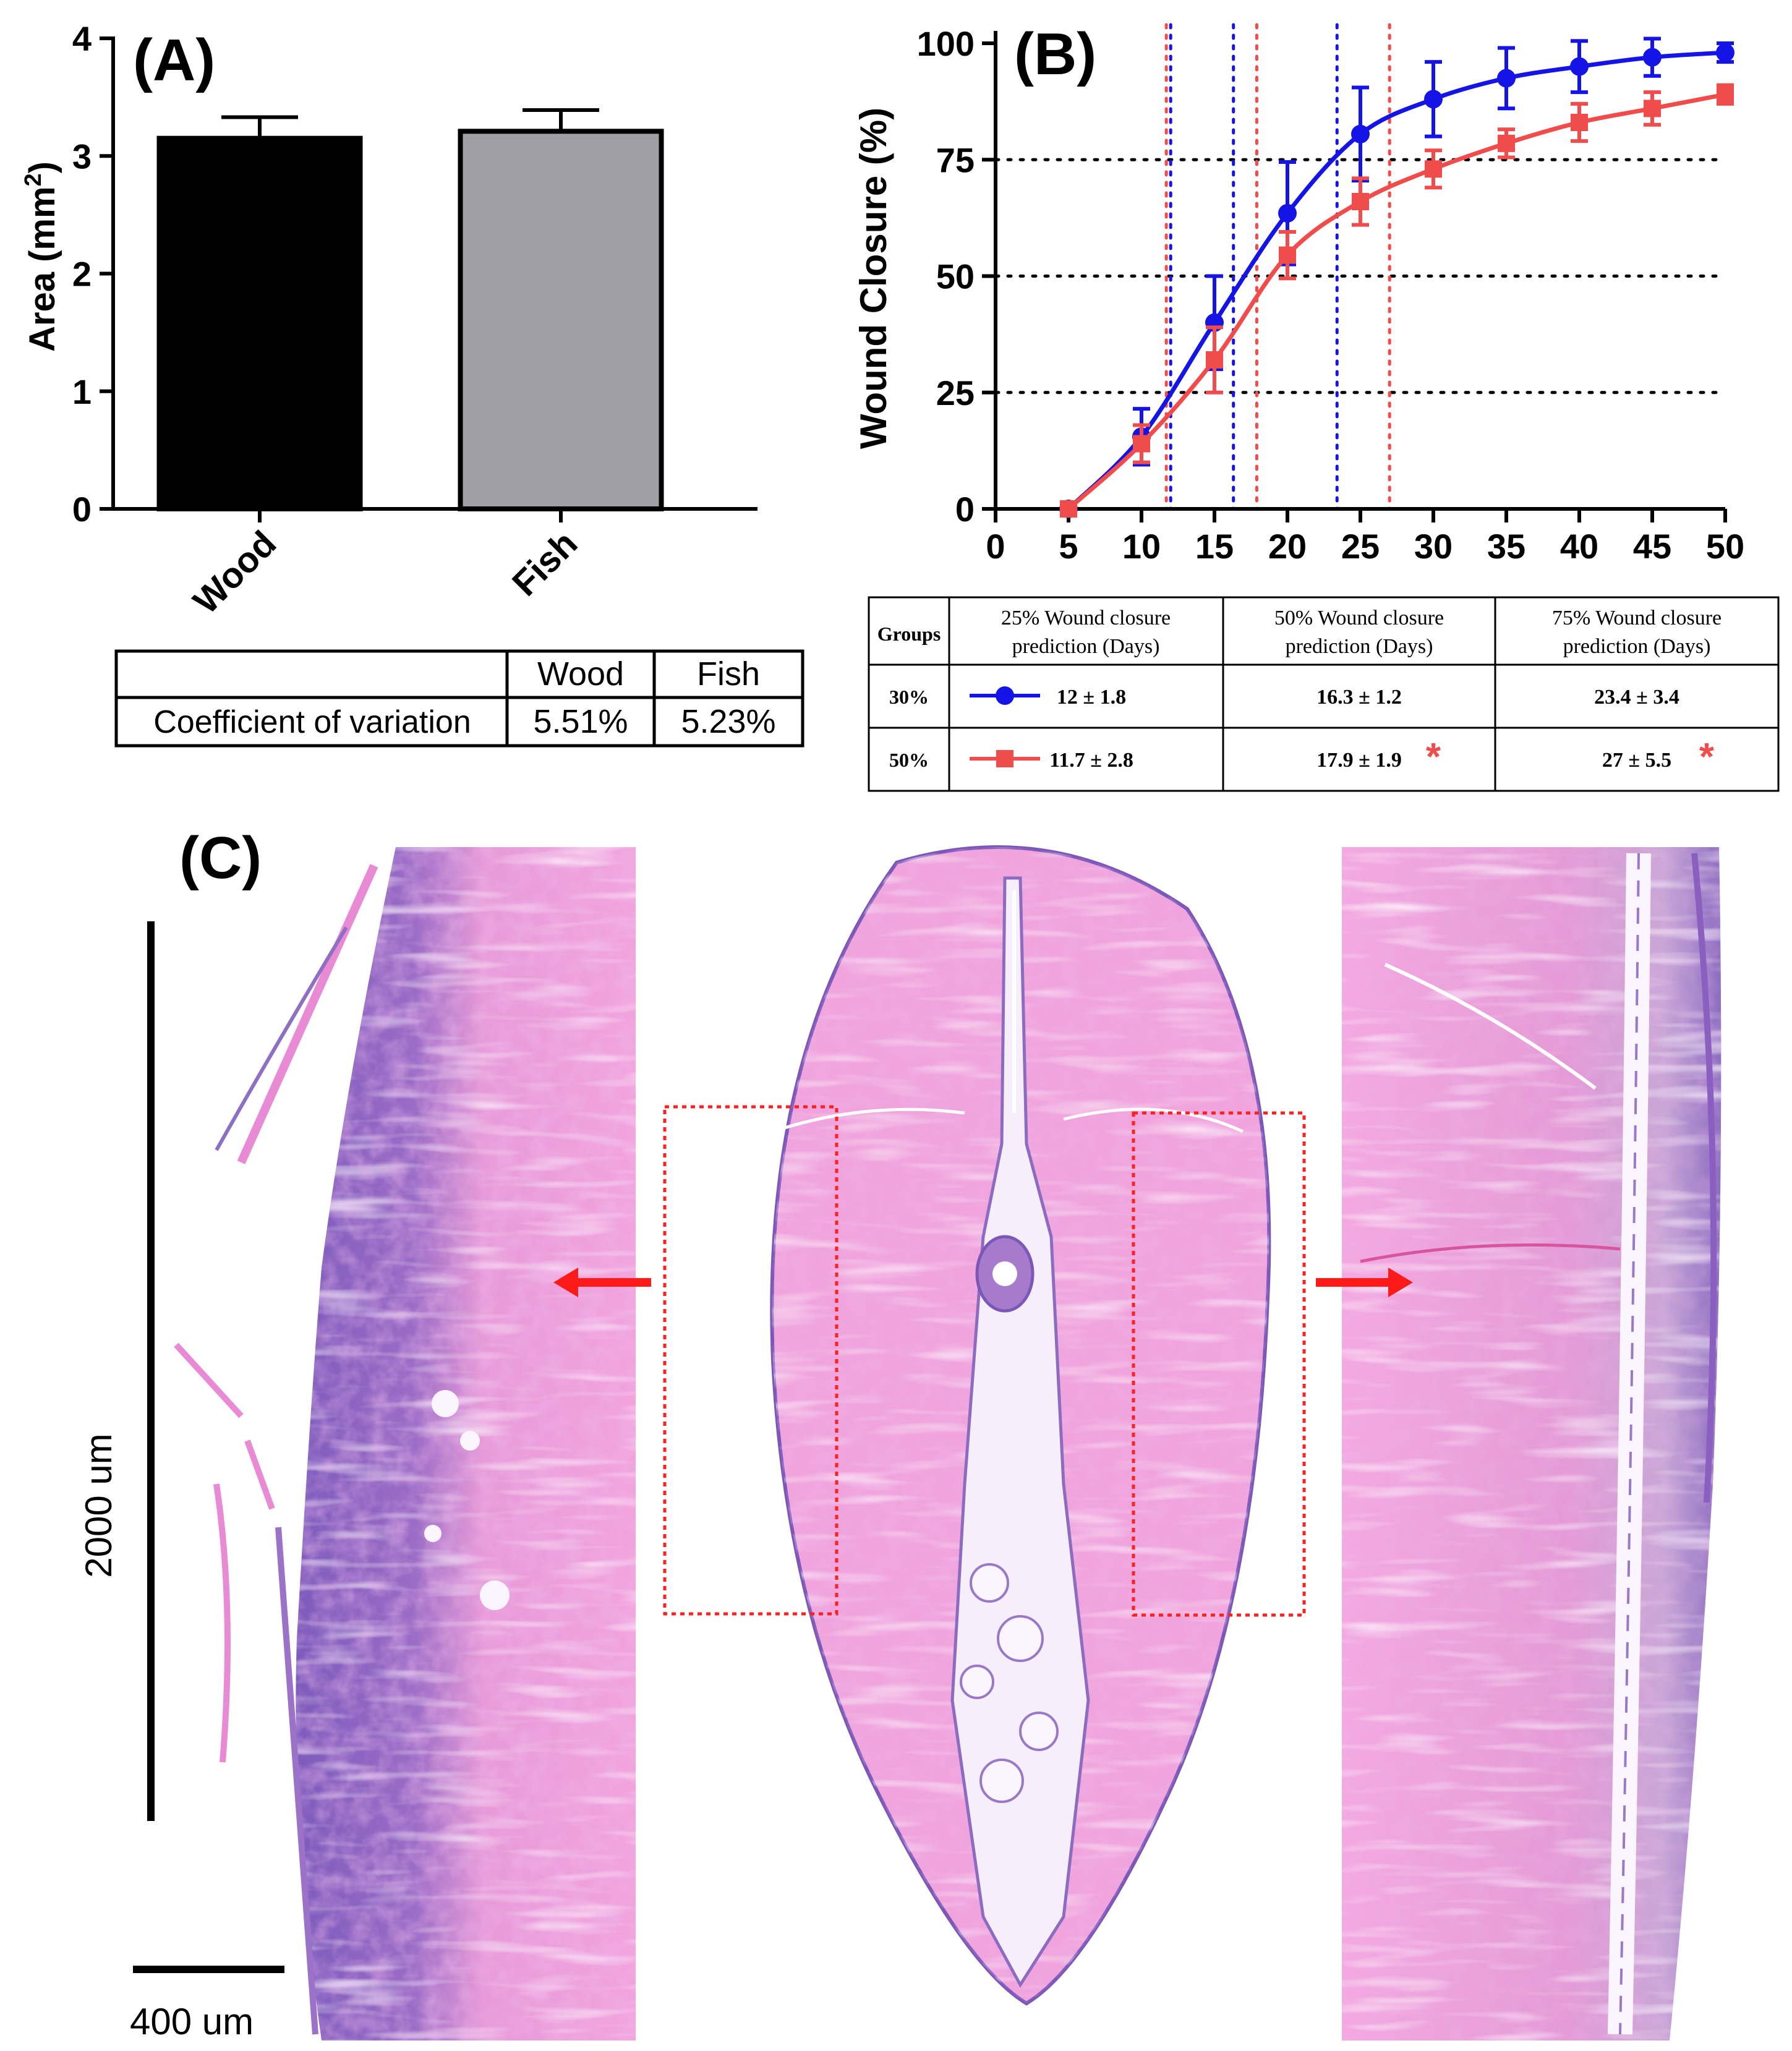  Describe the element at coordinates (728, 721) in the screenshot. I see `table-a-value-fish: 5.23%` at that location.